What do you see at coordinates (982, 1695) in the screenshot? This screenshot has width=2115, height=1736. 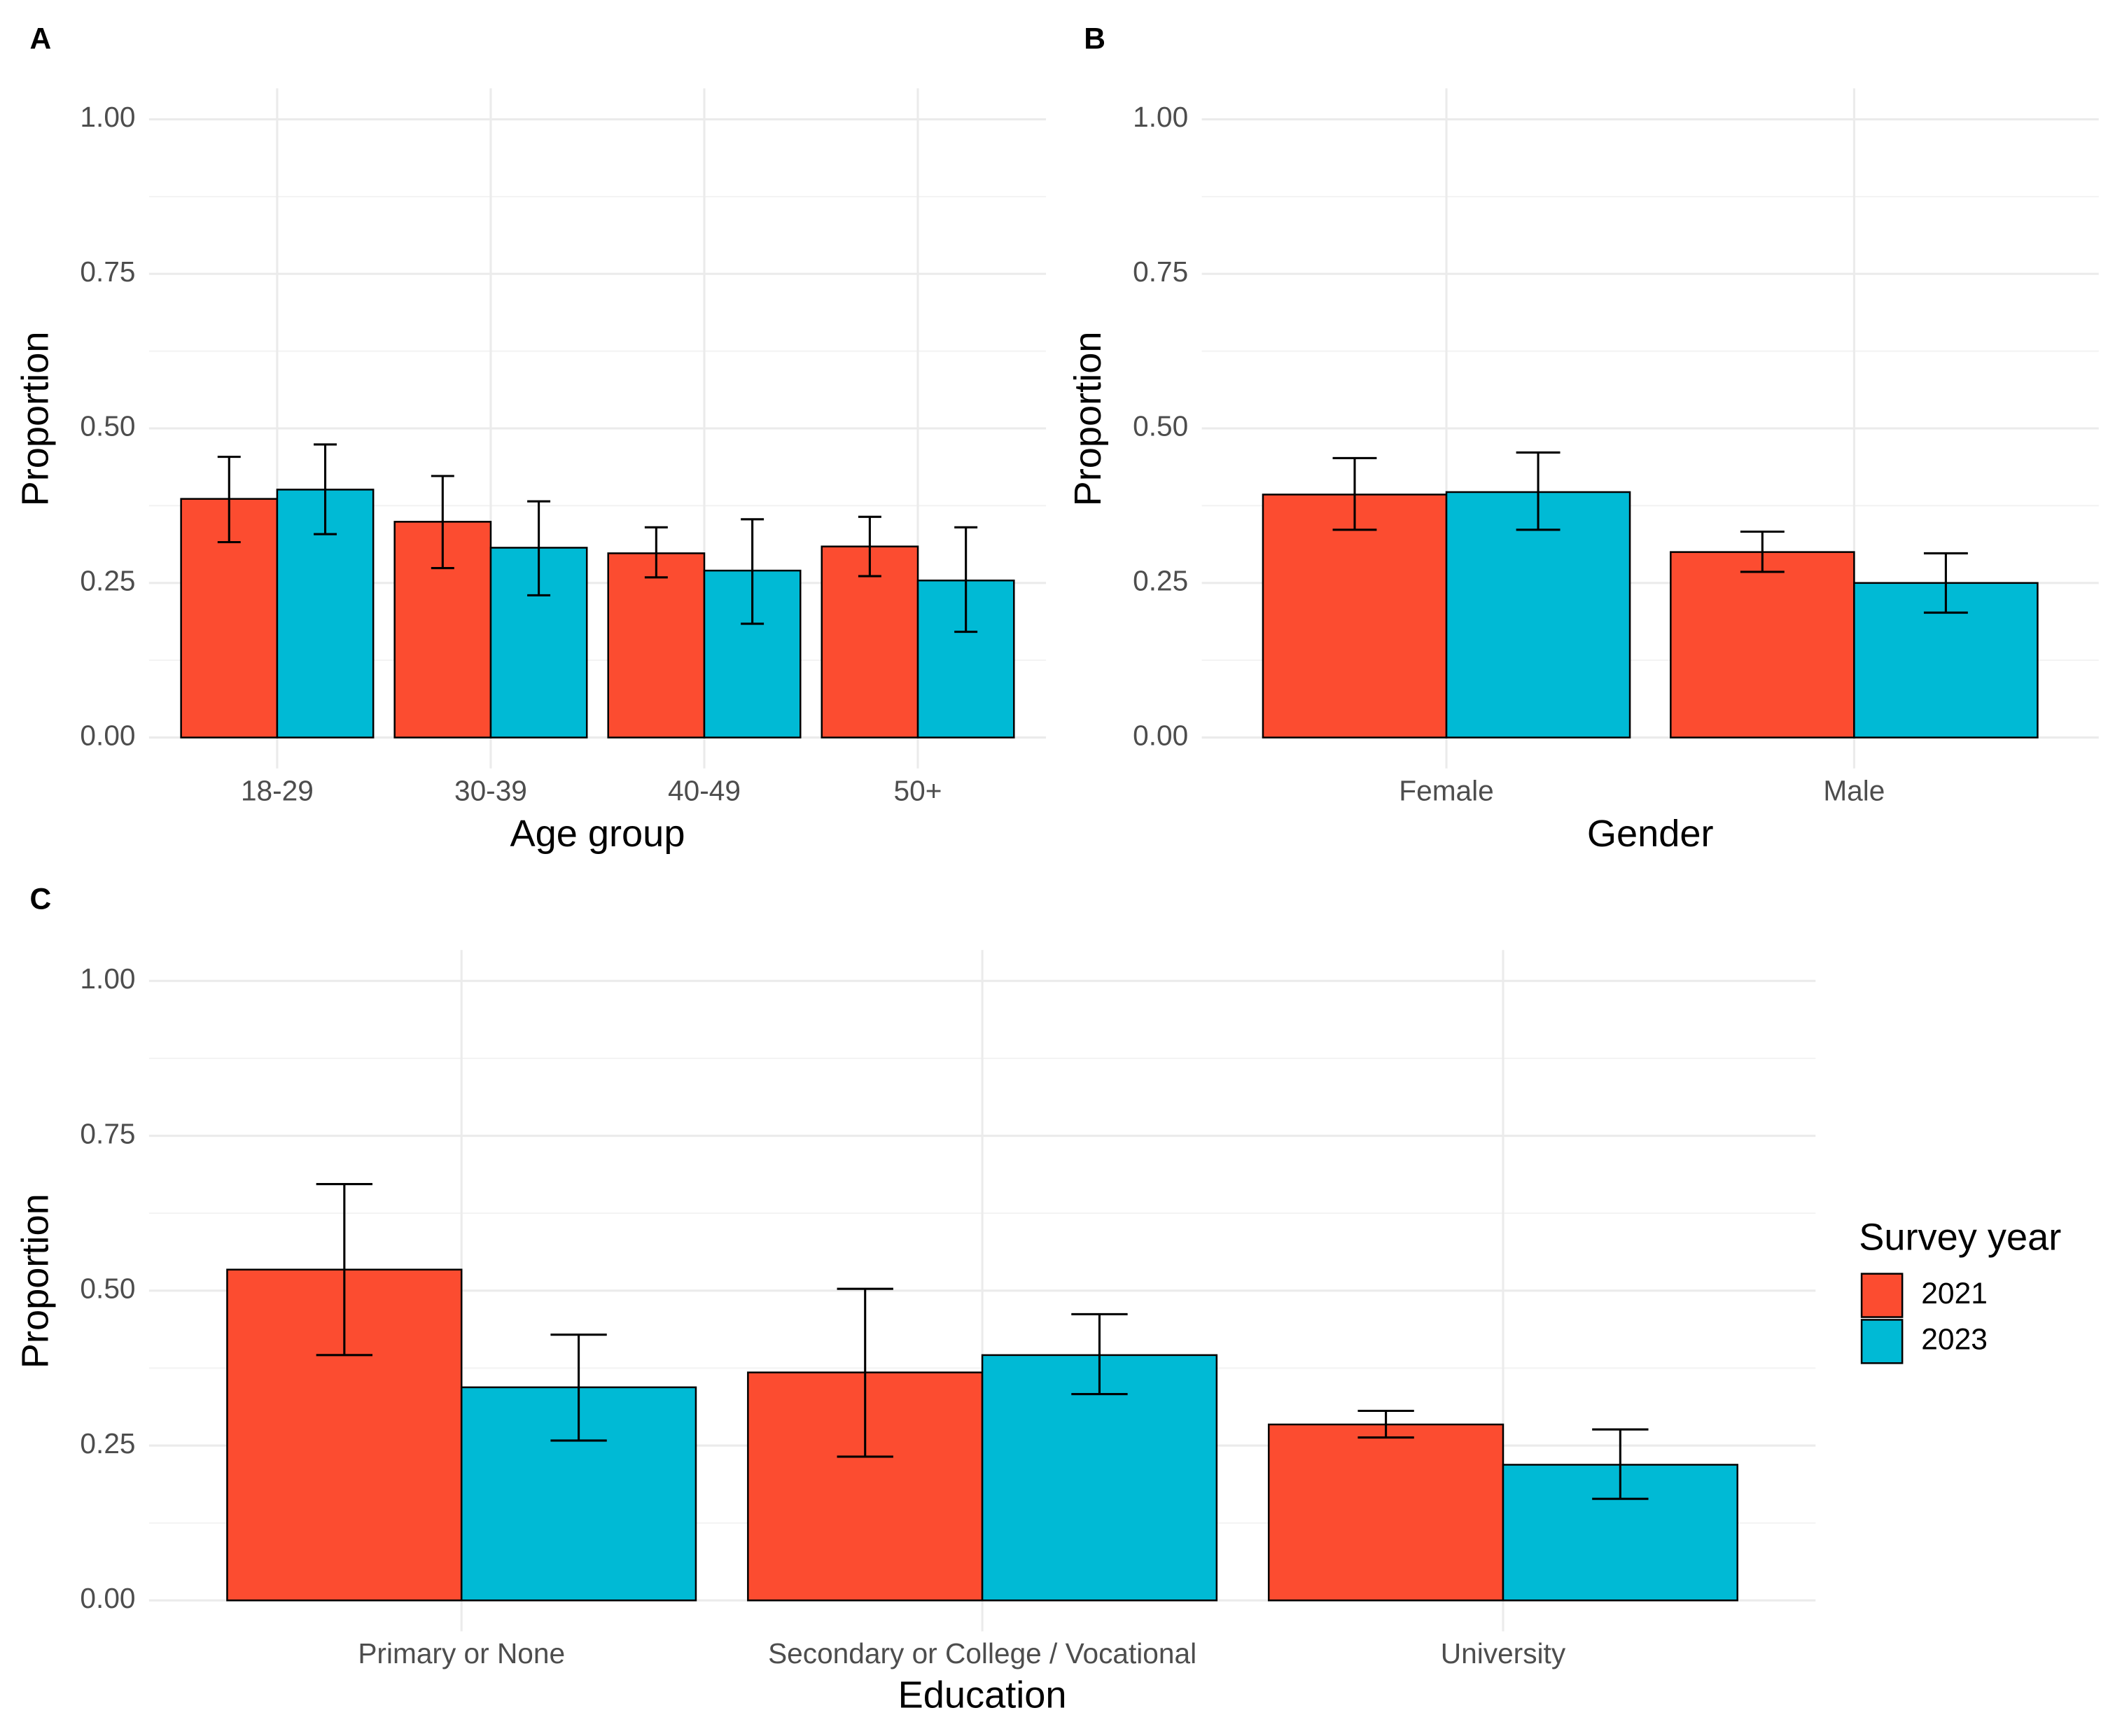 I see `x-axis-title: Education` at bounding box center [982, 1695].